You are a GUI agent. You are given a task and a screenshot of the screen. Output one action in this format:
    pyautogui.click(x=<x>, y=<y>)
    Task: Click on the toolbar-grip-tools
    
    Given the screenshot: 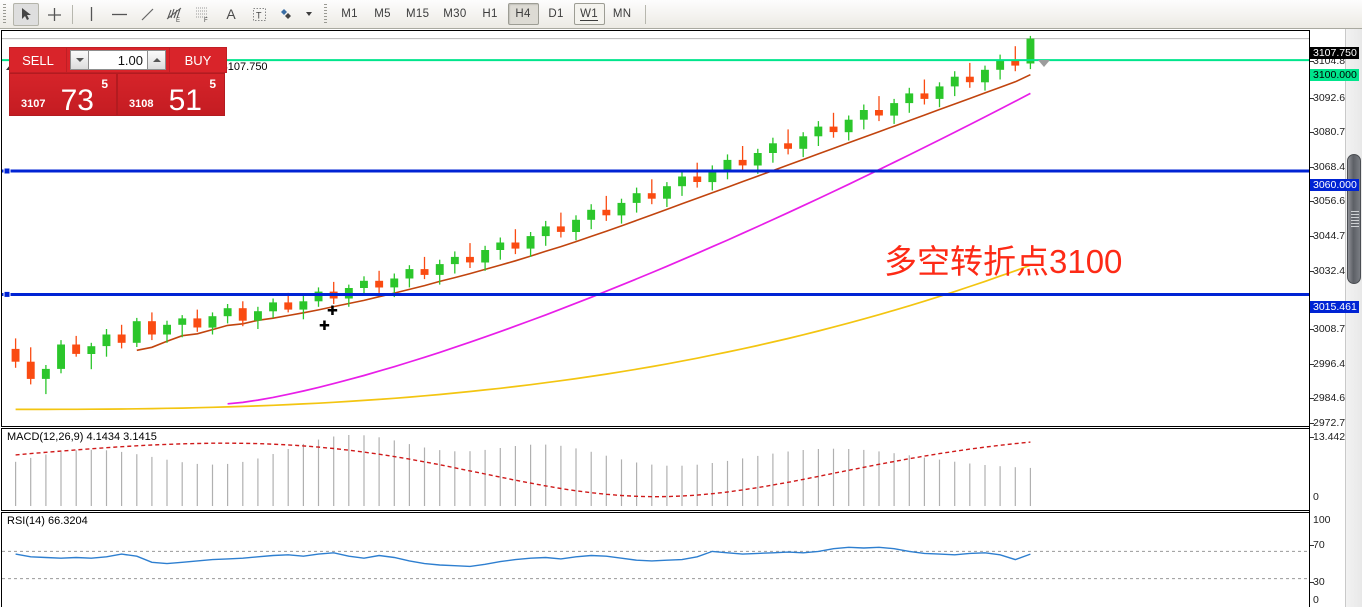 What is the action you would take?
    pyautogui.click(x=5, y=14)
    